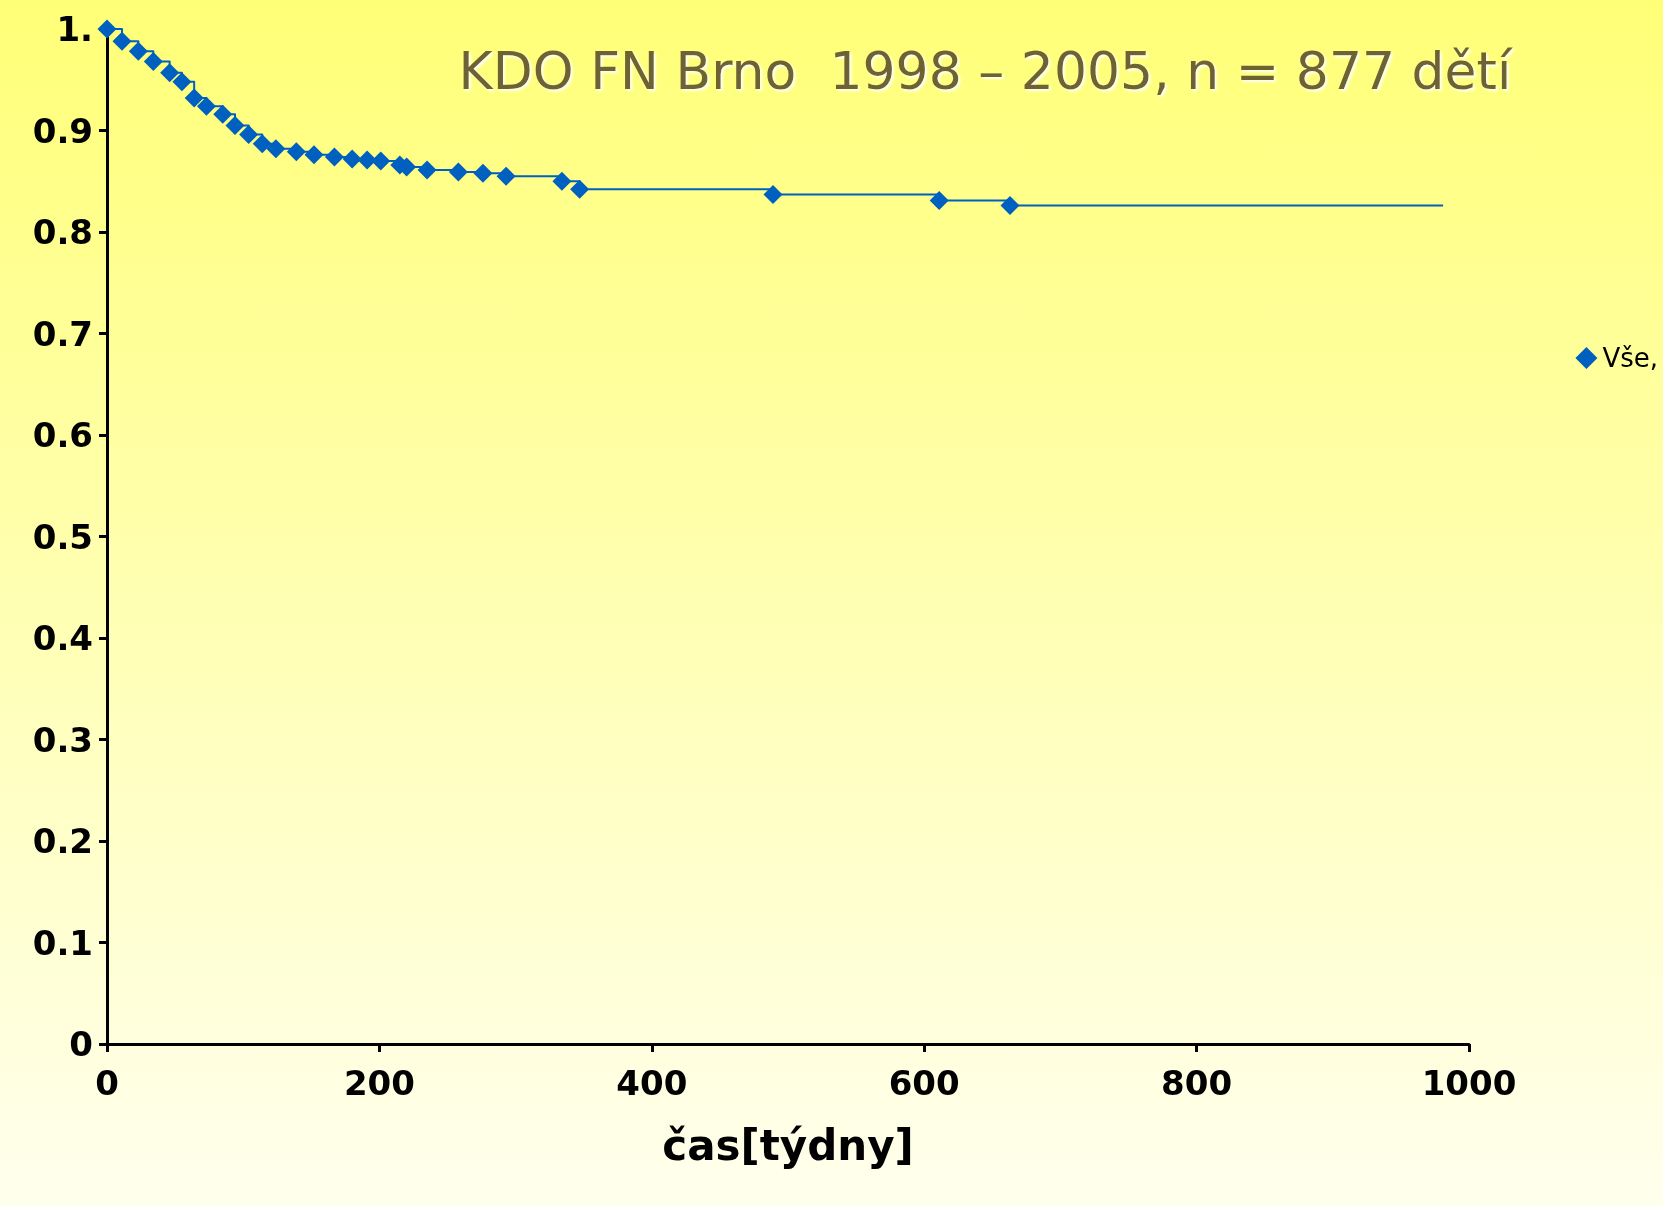 The width and height of the screenshot is (1663, 1206). I want to click on legend-label: Vše,, so click(1630, 358).